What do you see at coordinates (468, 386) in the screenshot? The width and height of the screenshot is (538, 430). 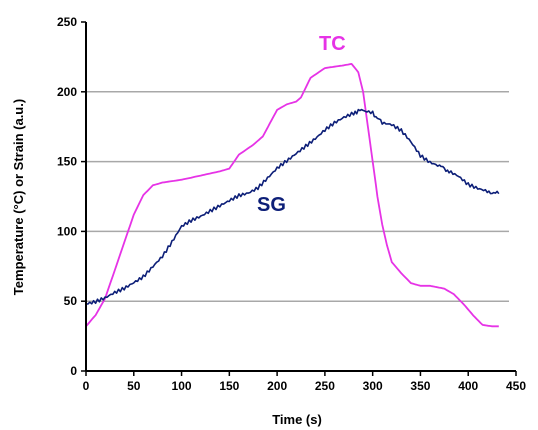 I see `x-tick-label: 400` at bounding box center [468, 386].